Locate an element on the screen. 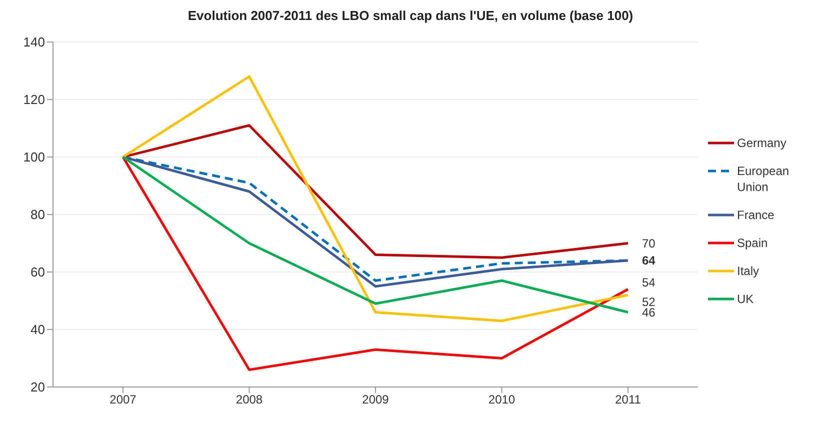 This screenshot has width=821, height=430. x-tick-label: 2010 is located at coordinates (502, 399).